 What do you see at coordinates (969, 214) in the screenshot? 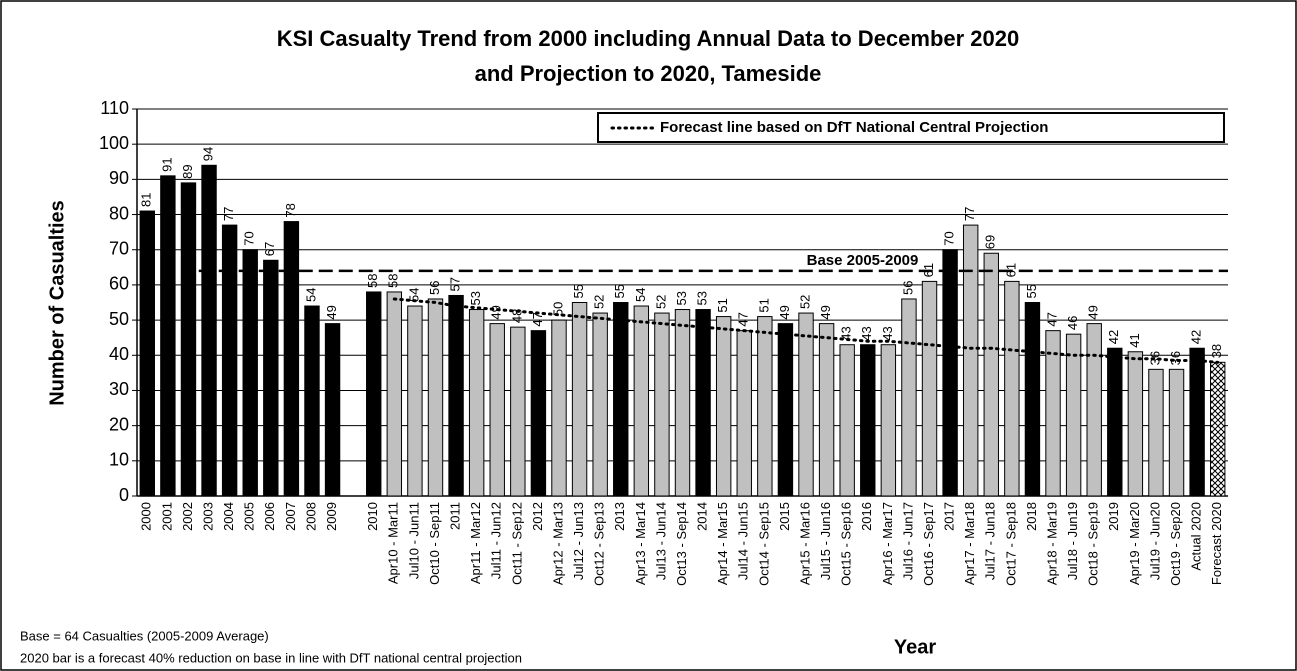
I see `value-label: 77` at bounding box center [969, 214].